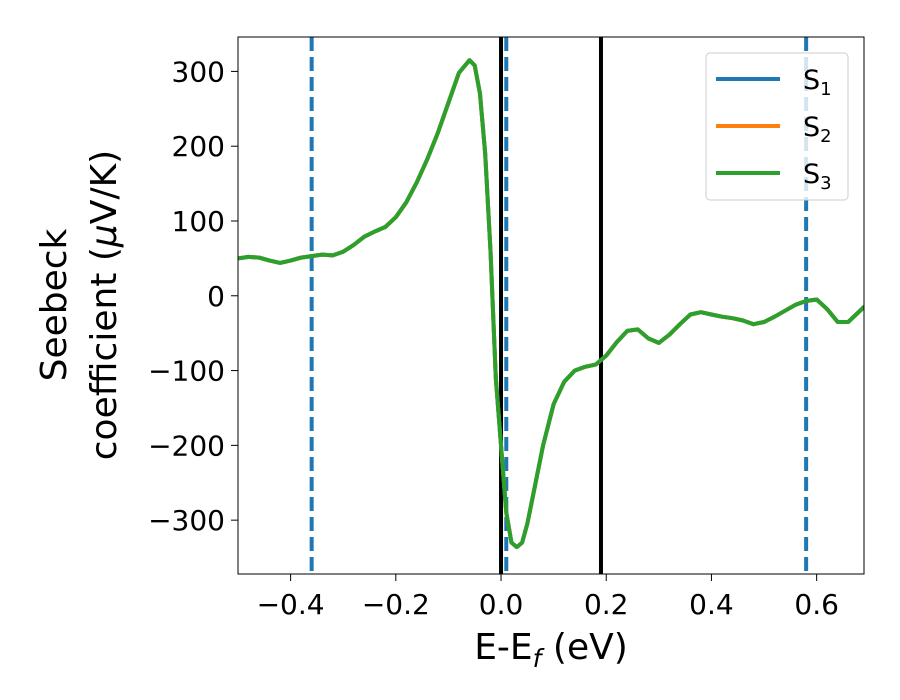 The height and width of the screenshot is (700, 900). I want to click on y-tick-label: 100, so click(198, 221).